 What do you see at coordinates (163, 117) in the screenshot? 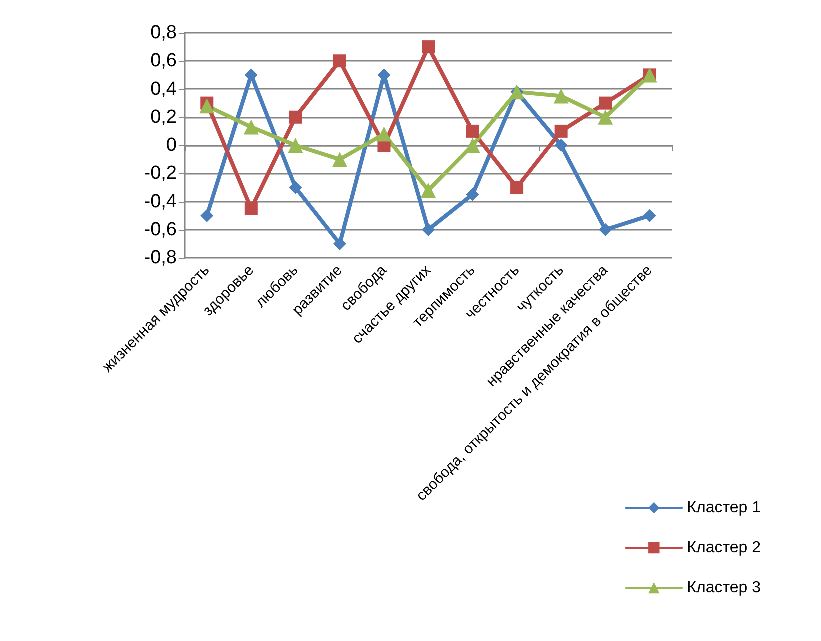
I see `y-tick-label: 0,2` at bounding box center [163, 117].